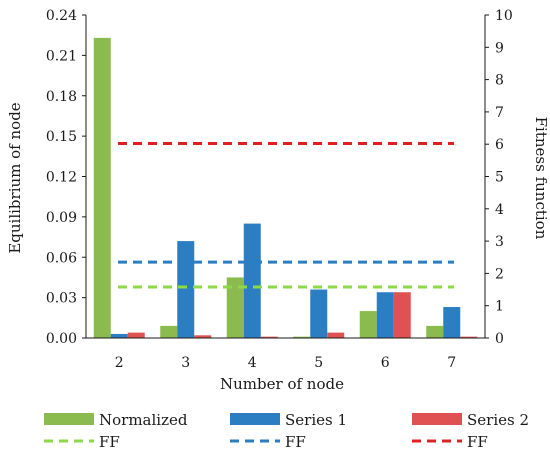 The height and width of the screenshot is (458, 550). Describe the element at coordinates (499, 307) in the screenshot. I see `y2-tick-label: 1` at that location.